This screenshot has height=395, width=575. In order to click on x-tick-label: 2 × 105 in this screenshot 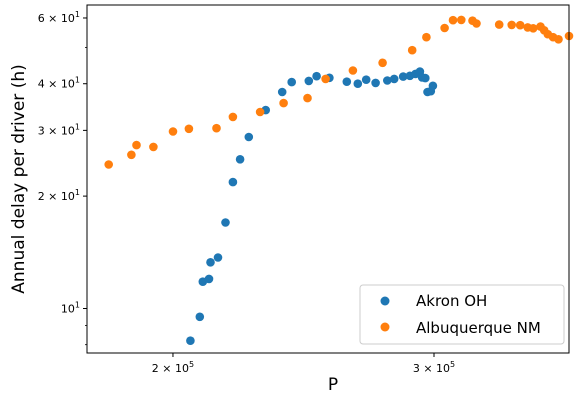, I will do `click(173, 367)`.